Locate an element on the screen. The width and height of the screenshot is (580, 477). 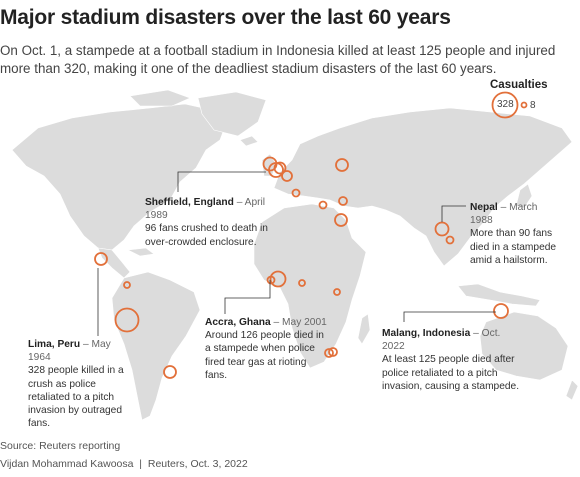
land-arctic-islands is located at coordinates (160, 98).